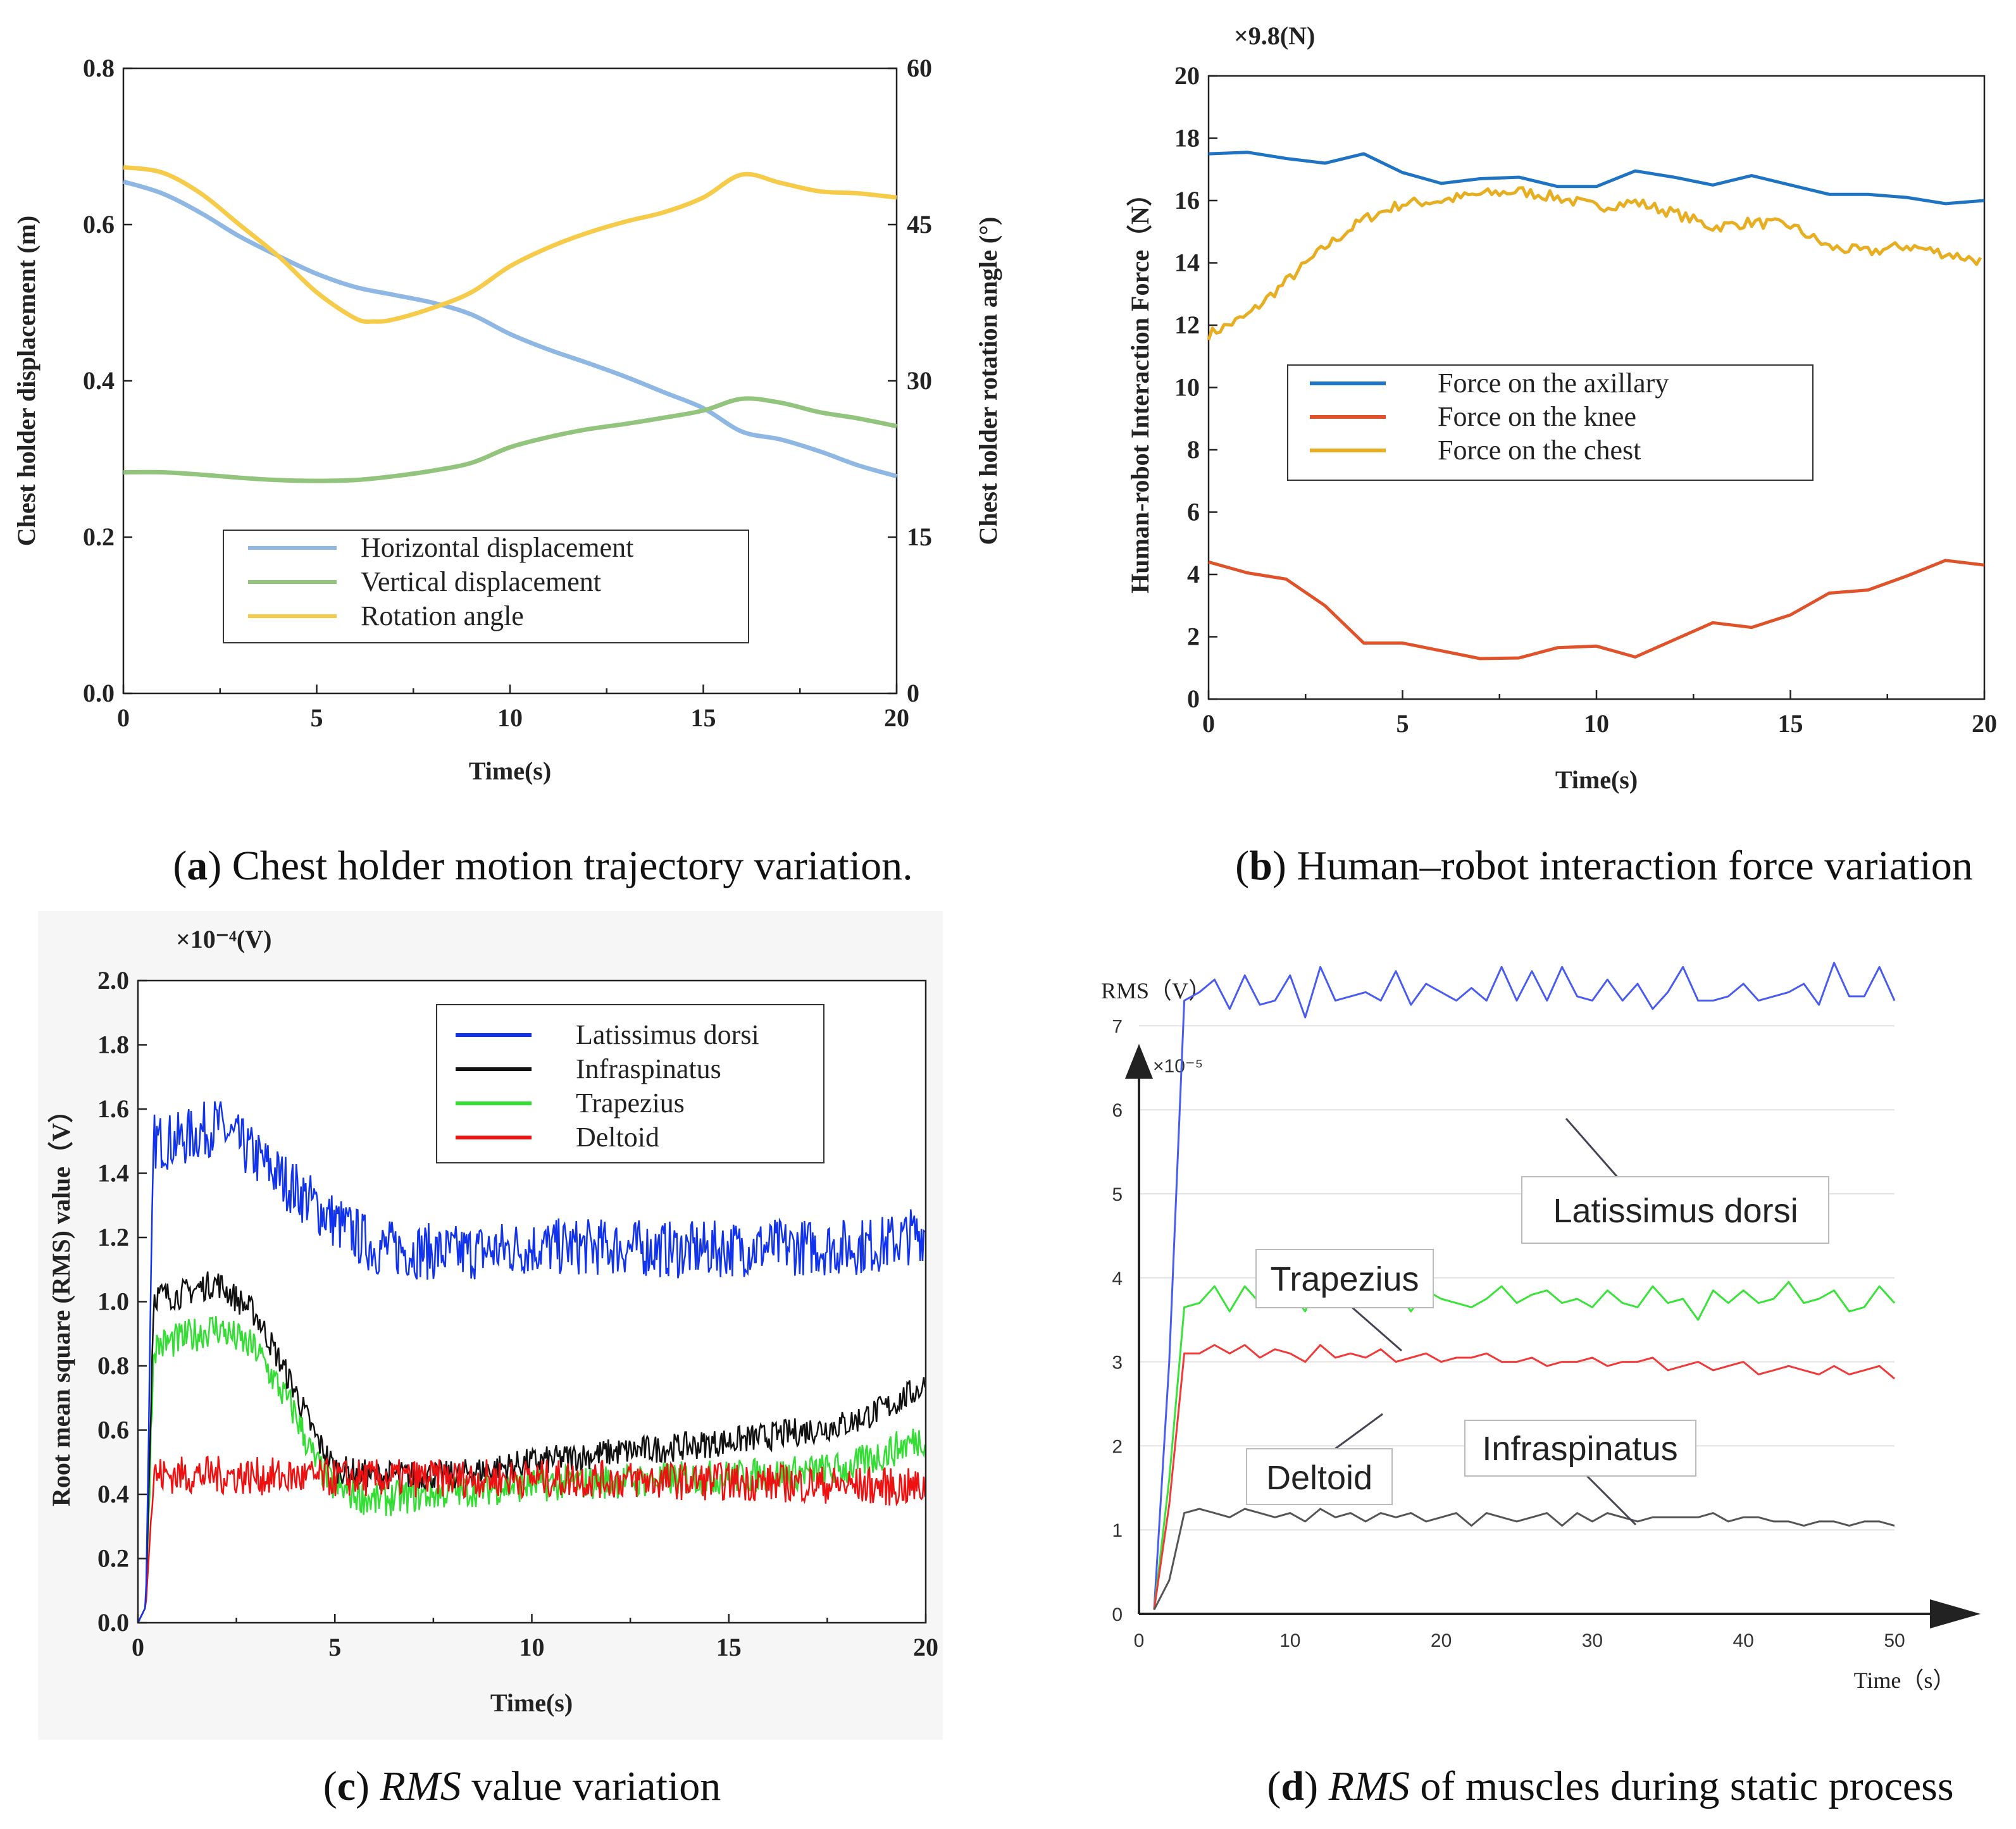 The height and width of the screenshot is (1829, 2016). I want to click on caption-c-text: value variation, so click(591, 1786).